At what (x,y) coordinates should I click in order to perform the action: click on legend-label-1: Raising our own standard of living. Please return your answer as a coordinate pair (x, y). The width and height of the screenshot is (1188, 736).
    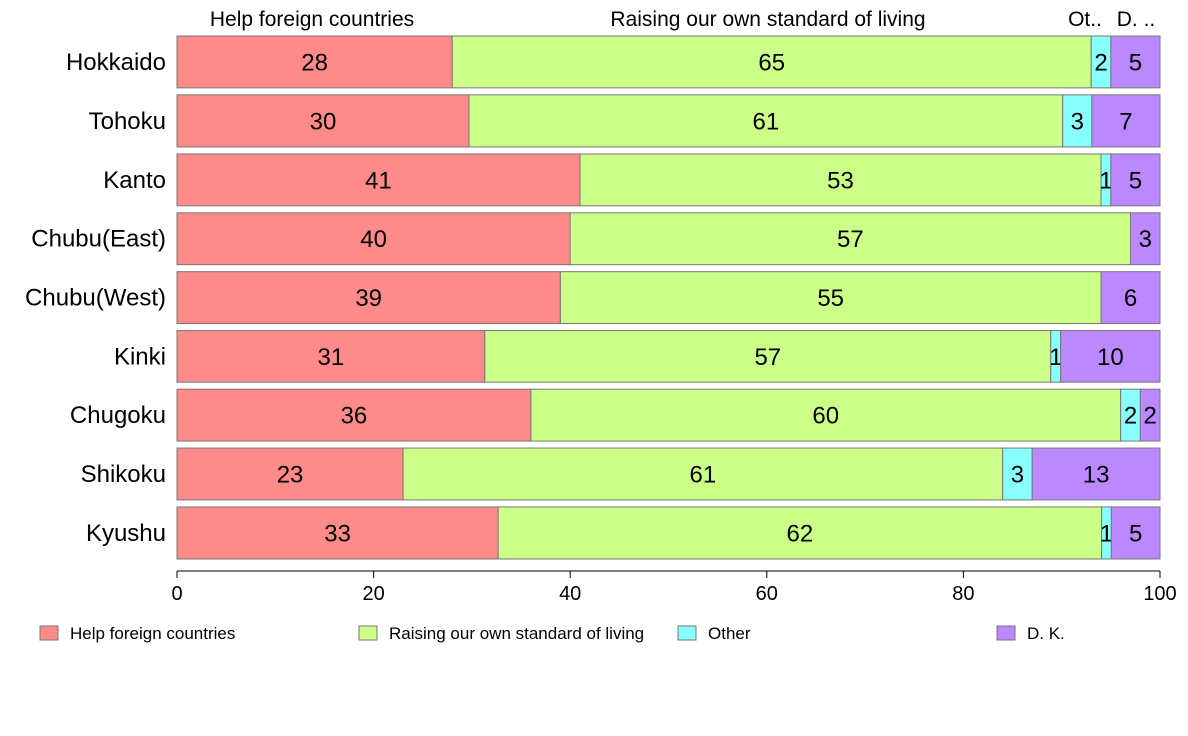
    Looking at the image, I should click on (516, 633).